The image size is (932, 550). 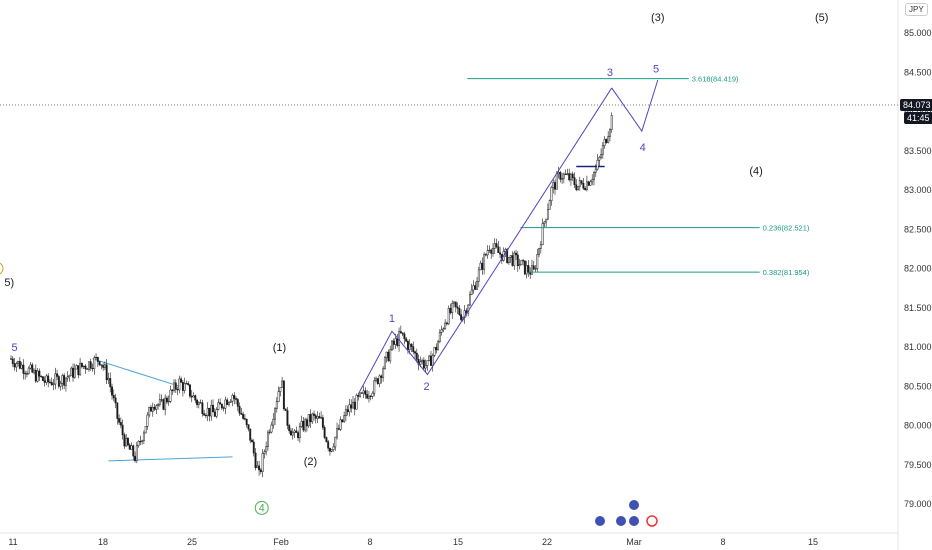 What do you see at coordinates (821, 18) in the screenshot?
I see `wave-label: (5)` at bounding box center [821, 18].